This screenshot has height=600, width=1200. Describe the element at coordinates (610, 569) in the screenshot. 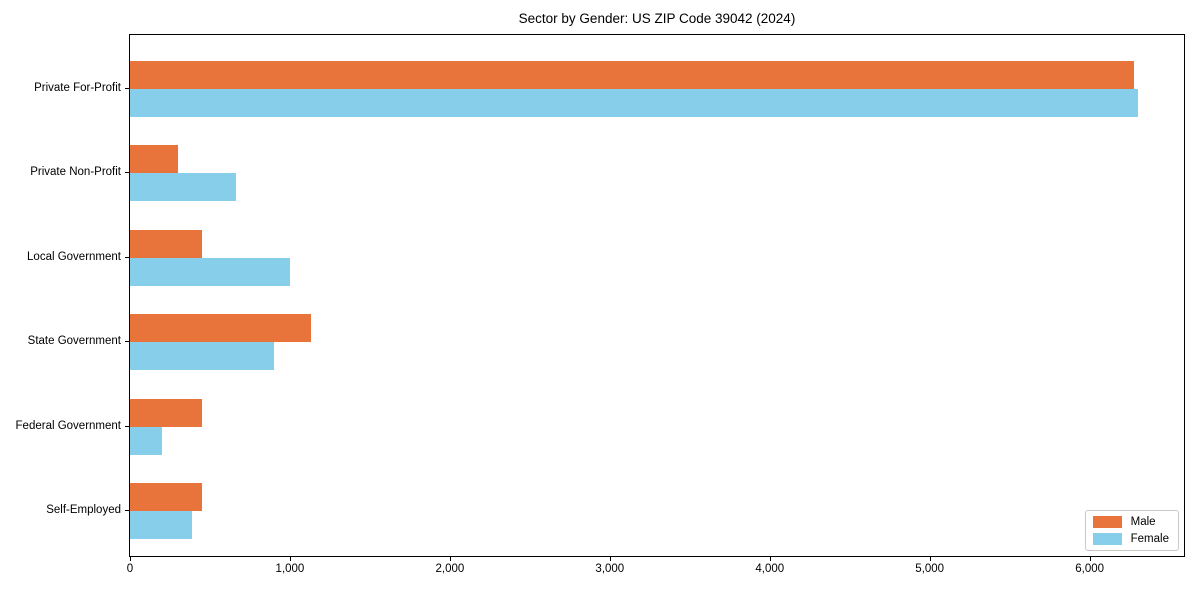

I see `x-tick-label: 3,000` at that location.